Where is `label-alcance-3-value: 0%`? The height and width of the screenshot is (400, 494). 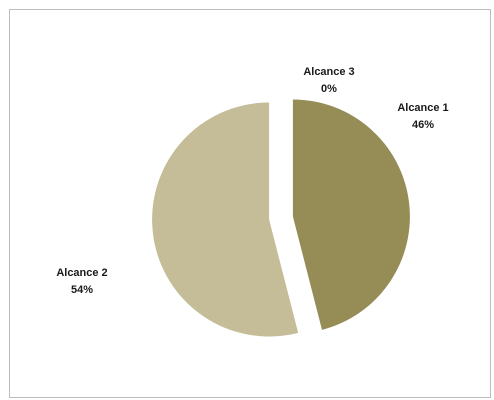 label-alcance-3-value: 0% is located at coordinates (329, 89).